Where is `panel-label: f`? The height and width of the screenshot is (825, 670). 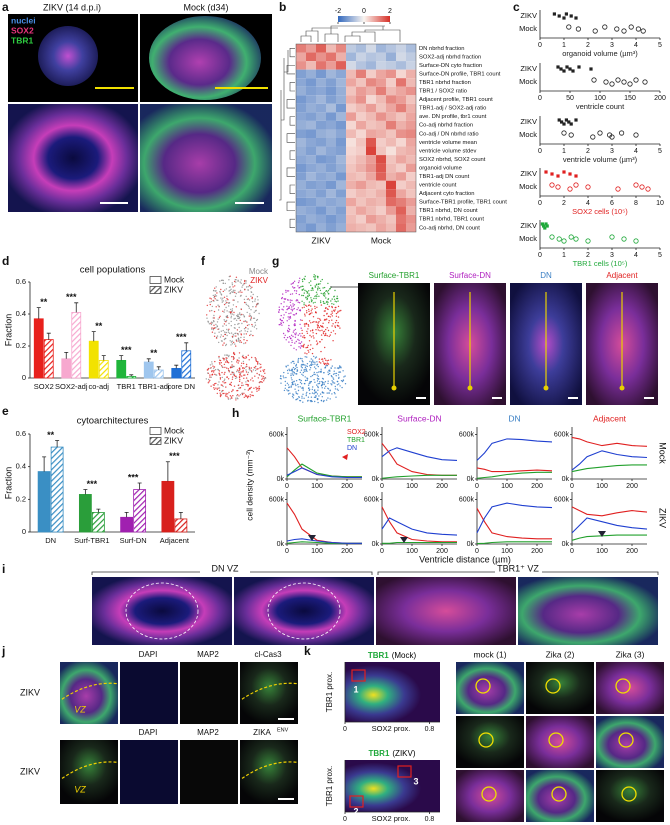 panel-label: f is located at coordinates (203, 261).